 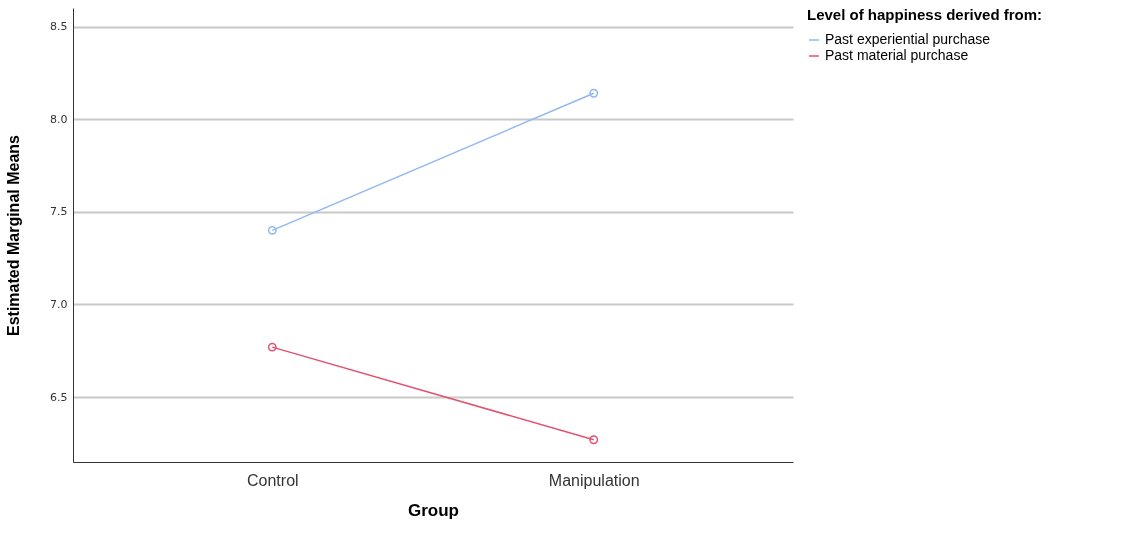 What do you see at coordinates (897, 55) in the screenshot?
I see `legend-label: Past material purchase` at bounding box center [897, 55].